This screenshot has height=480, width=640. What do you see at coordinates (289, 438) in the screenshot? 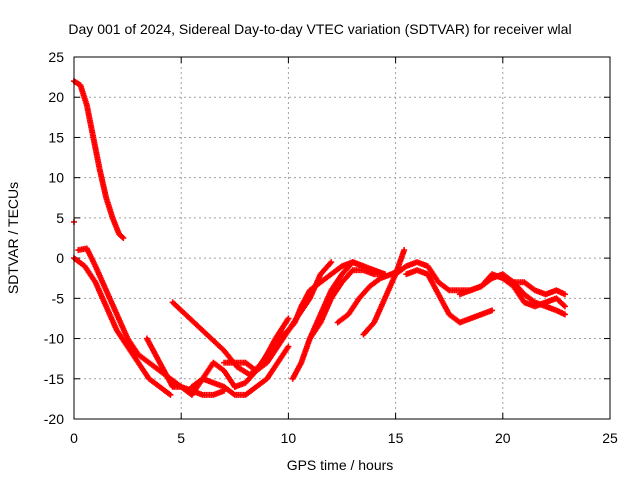
I see `x-tick-label: 10` at bounding box center [289, 438].